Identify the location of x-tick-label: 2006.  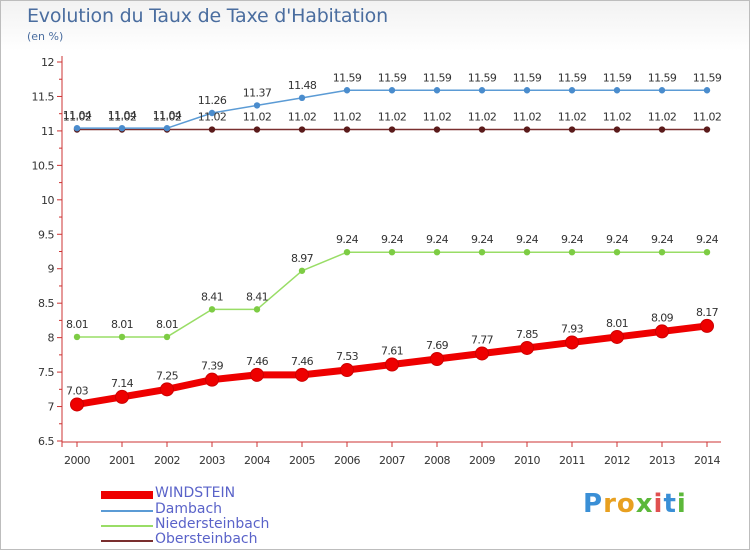
(347, 460).